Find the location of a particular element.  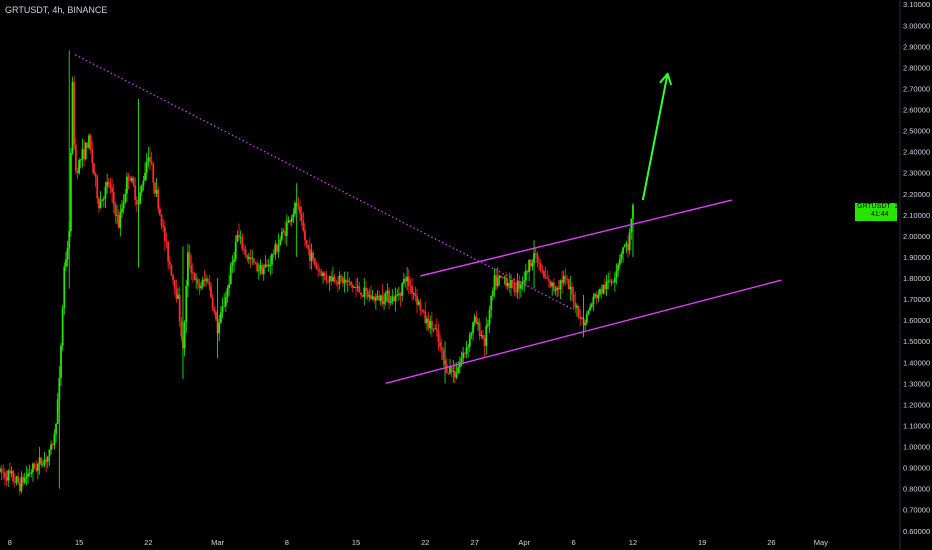

price-tick-label: 3.10000 is located at coordinates (916, 4).